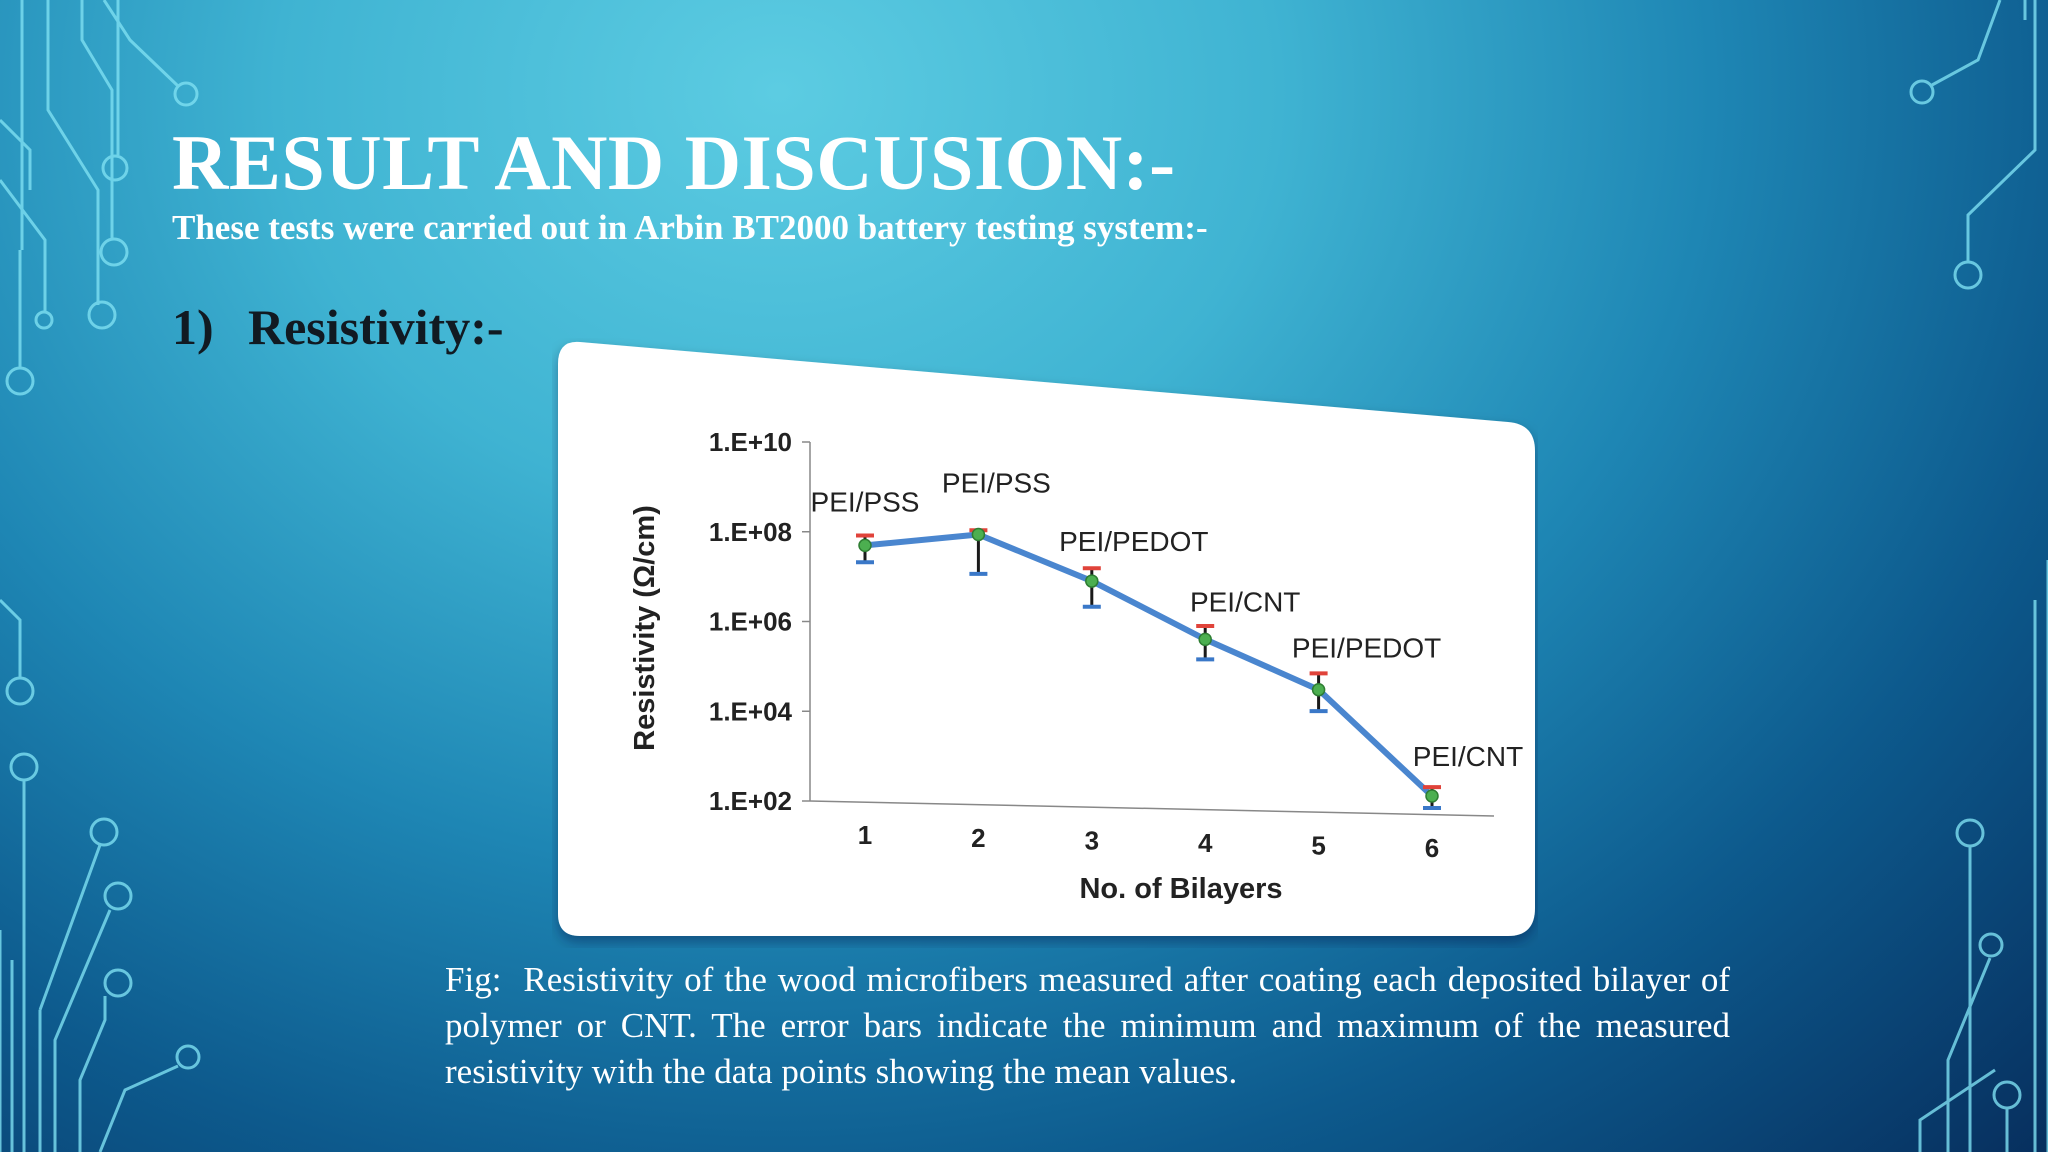 Image resolution: width=2048 pixels, height=1152 pixels. I want to click on slide-title: RESULT AND DISCUSION:-, so click(674, 162).